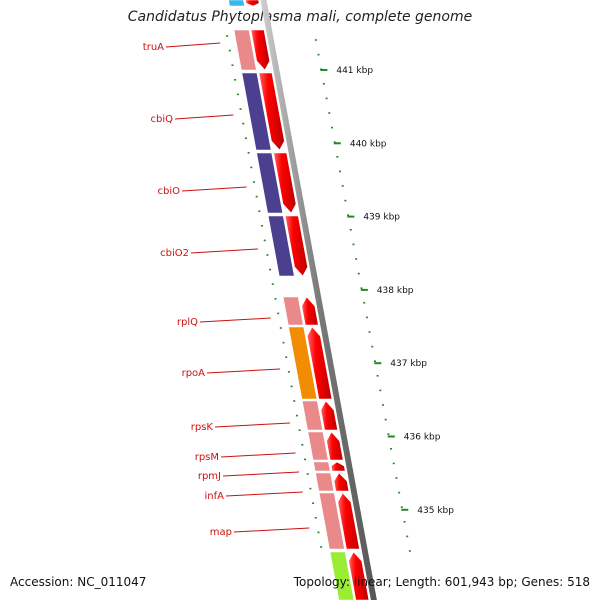 This screenshot has width=600, height=600. Describe the element at coordinates (341, 482) in the screenshot. I see `gene-arrow-infA` at that location.